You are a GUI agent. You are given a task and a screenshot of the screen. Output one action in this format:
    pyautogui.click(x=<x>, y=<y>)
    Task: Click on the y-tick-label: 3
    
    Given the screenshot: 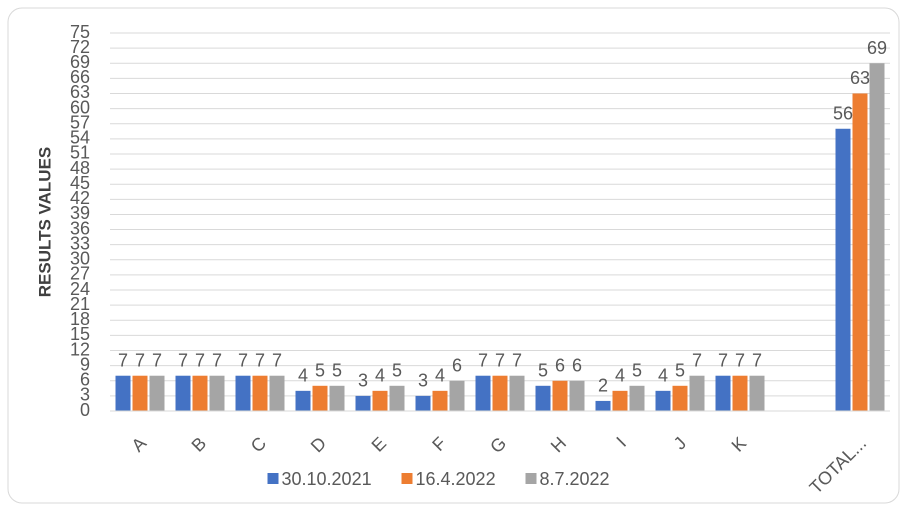 What is the action you would take?
    pyautogui.click(x=85, y=395)
    